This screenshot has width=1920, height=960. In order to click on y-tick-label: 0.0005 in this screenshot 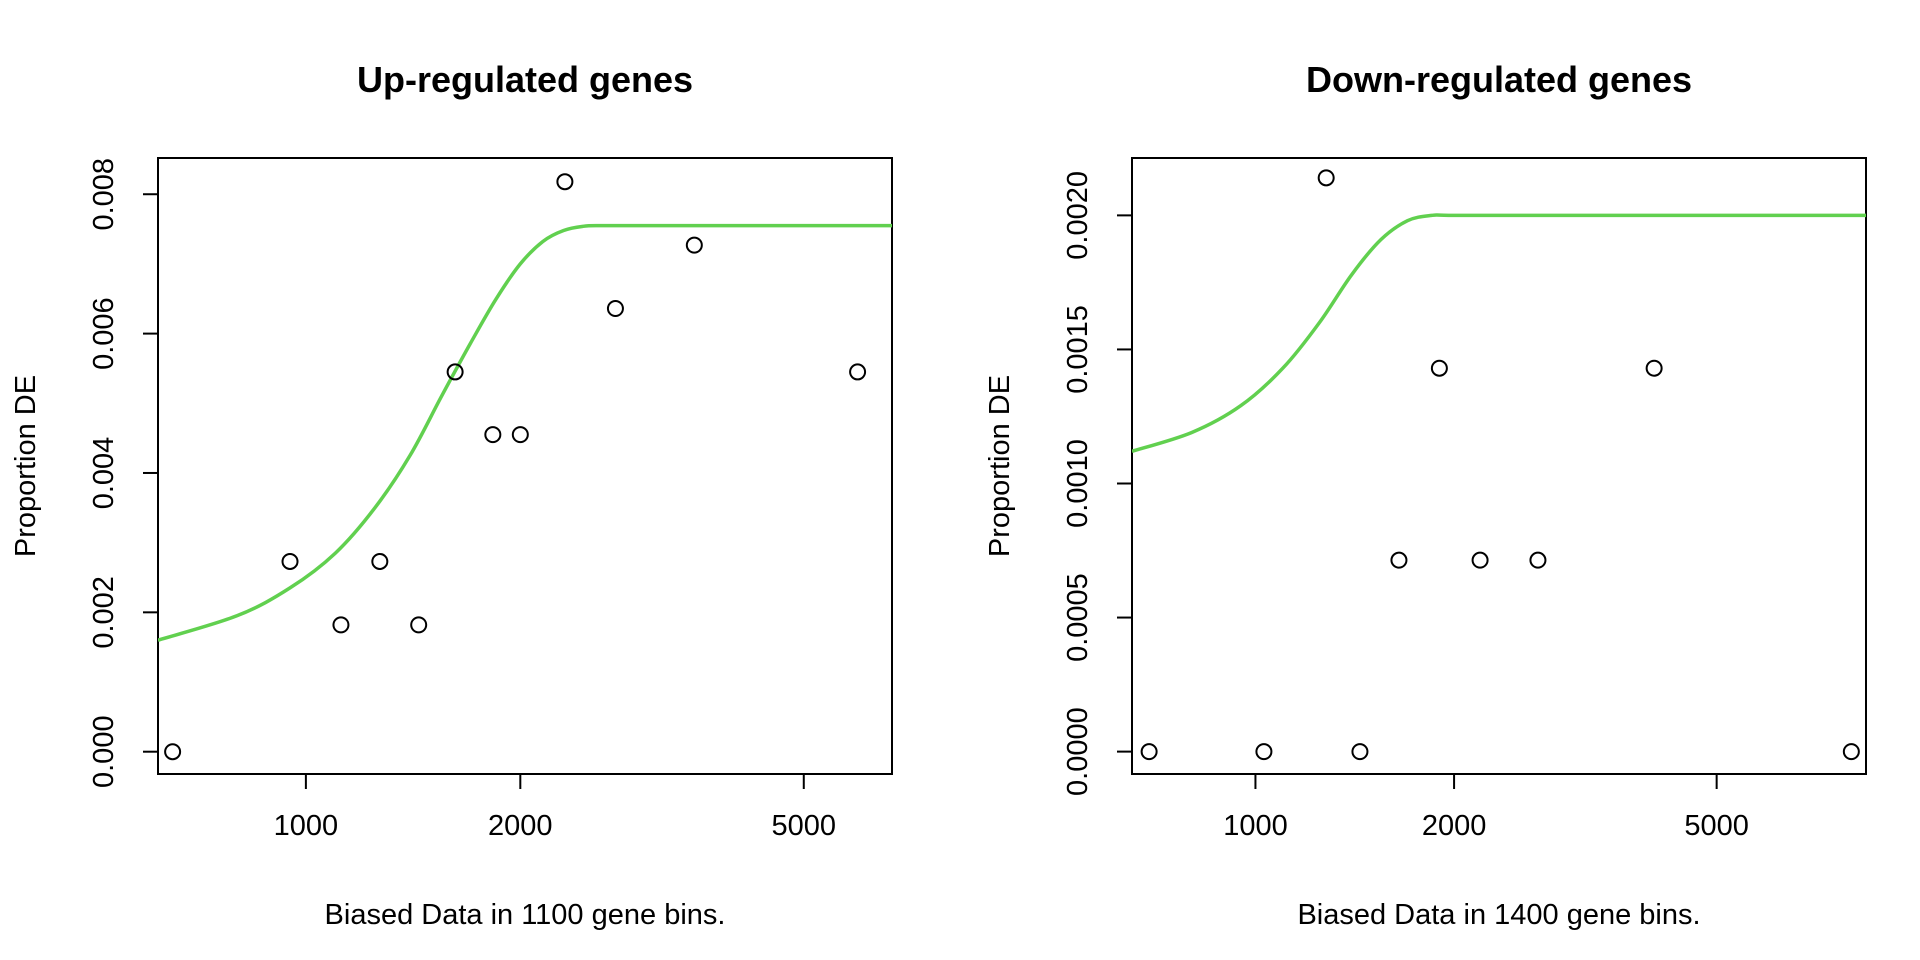, I will do `click(1078, 617)`.